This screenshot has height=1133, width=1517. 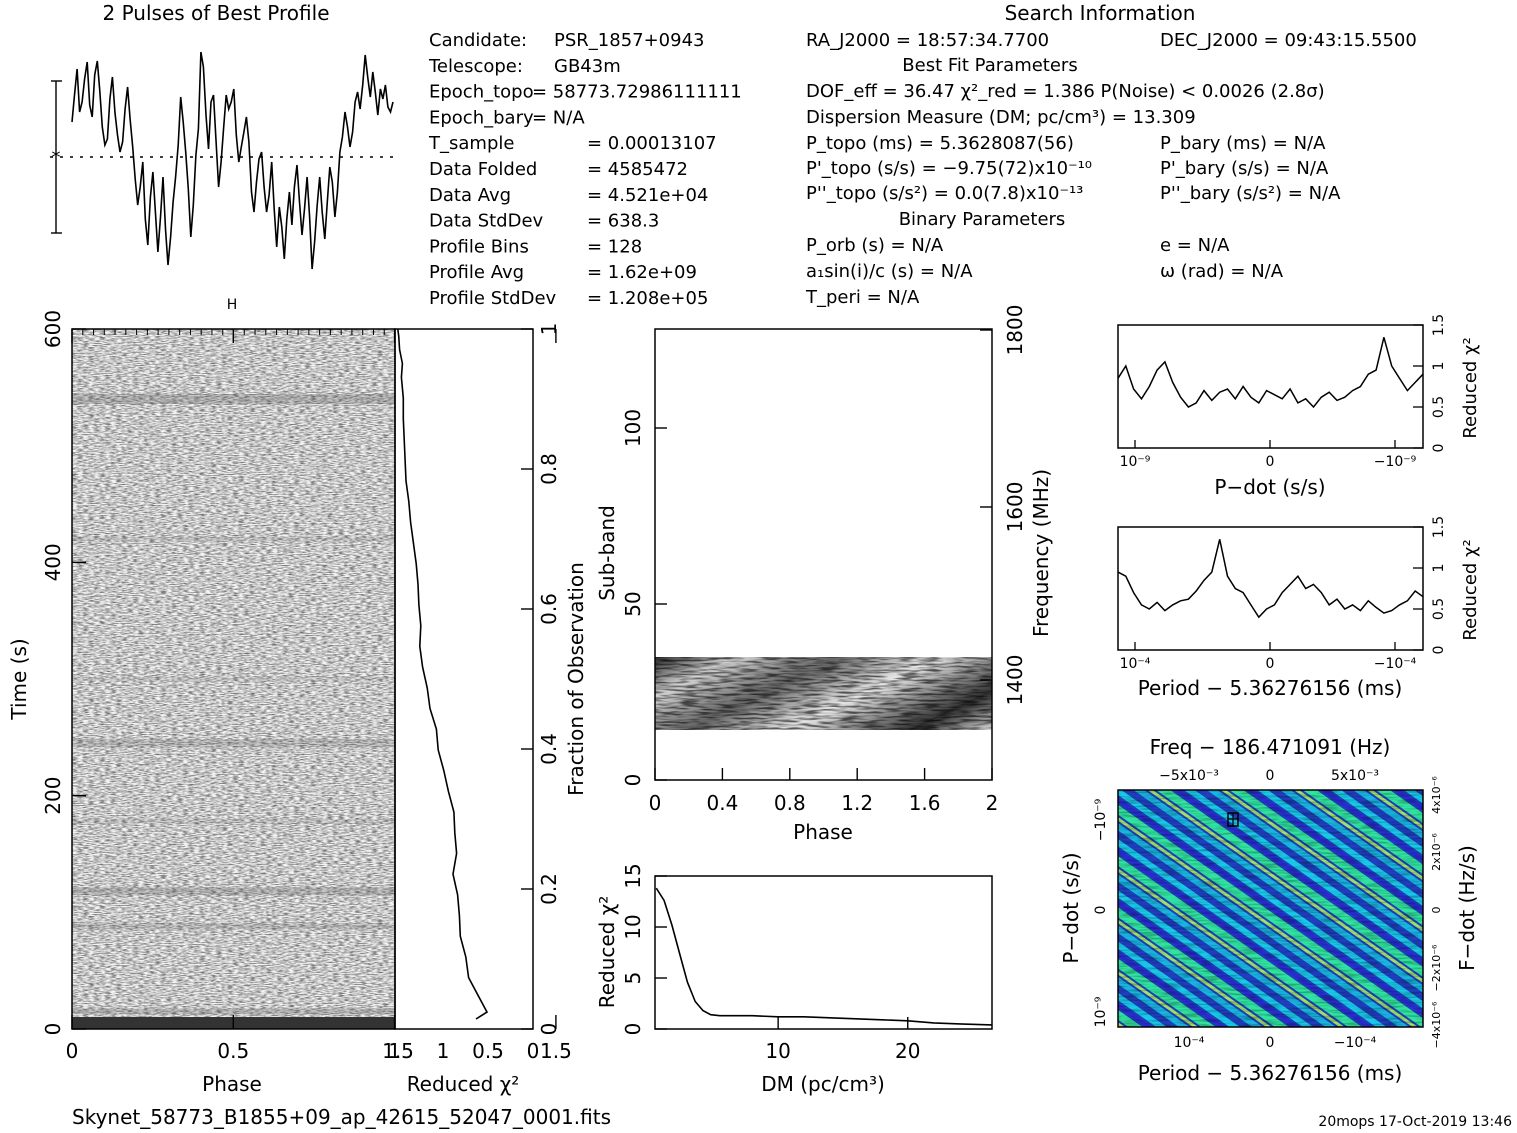 What do you see at coordinates (1041, 553) in the screenshot?
I see `frequency-axis-label: Frequency (MHz)` at bounding box center [1041, 553].